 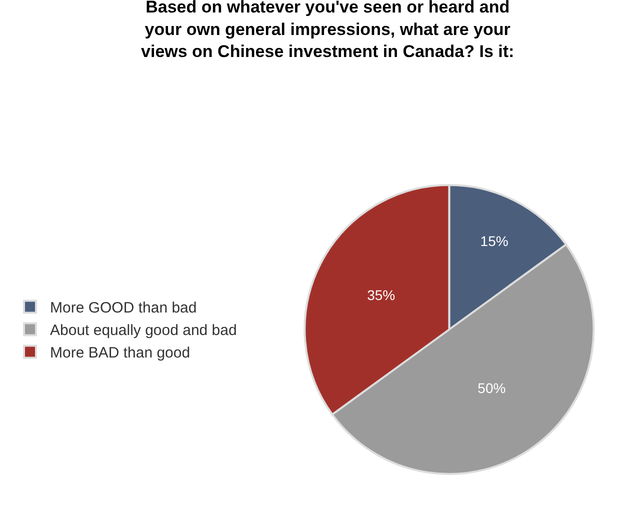 I want to click on data-label: 50%, so click(x=492, y=388).